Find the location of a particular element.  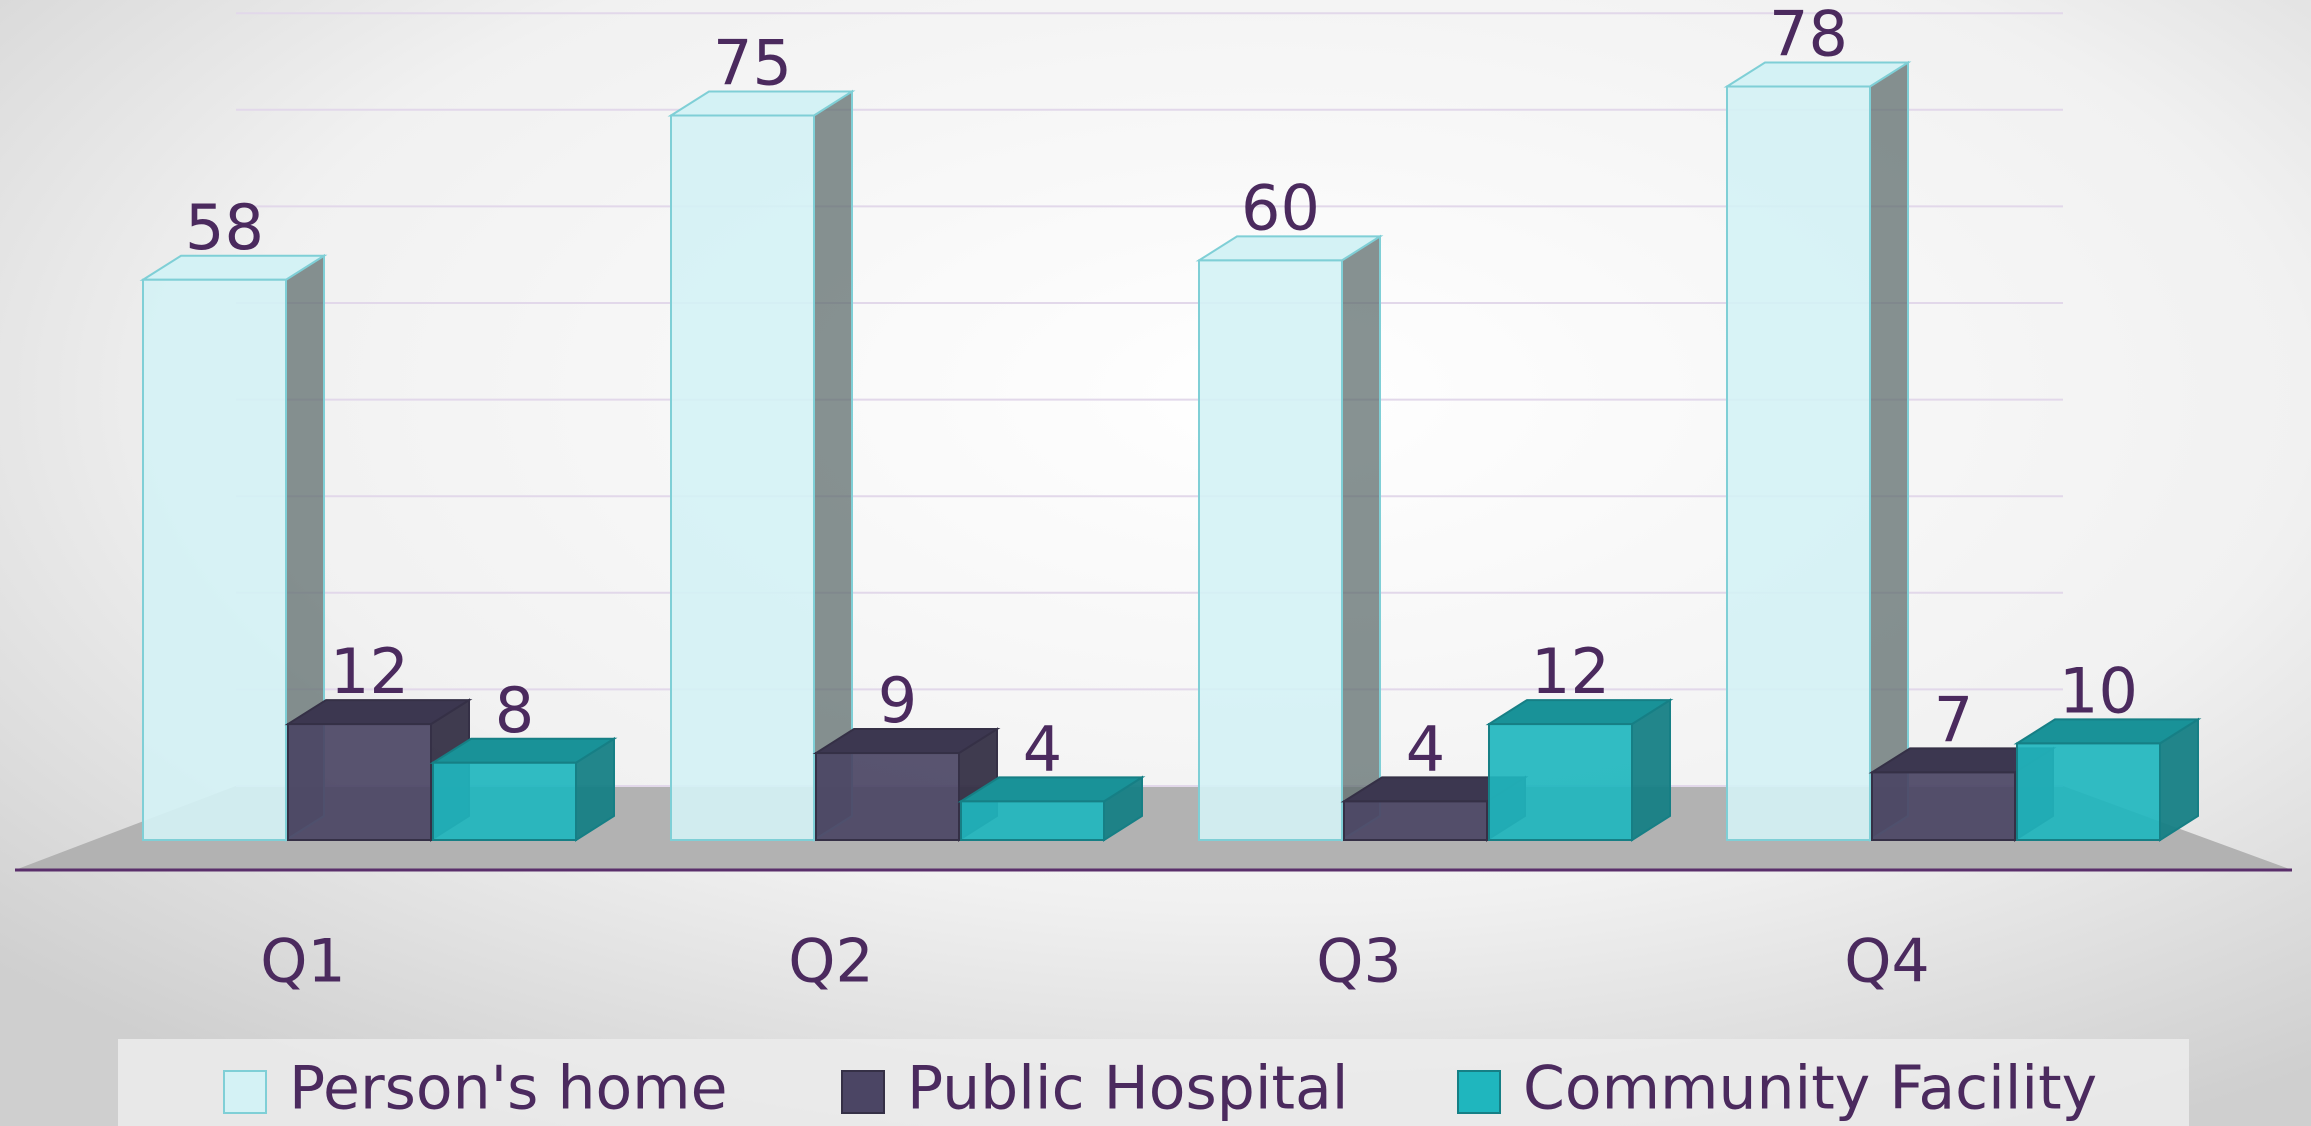

x-tick-label: Q2 is located at coordinates (830, 962).